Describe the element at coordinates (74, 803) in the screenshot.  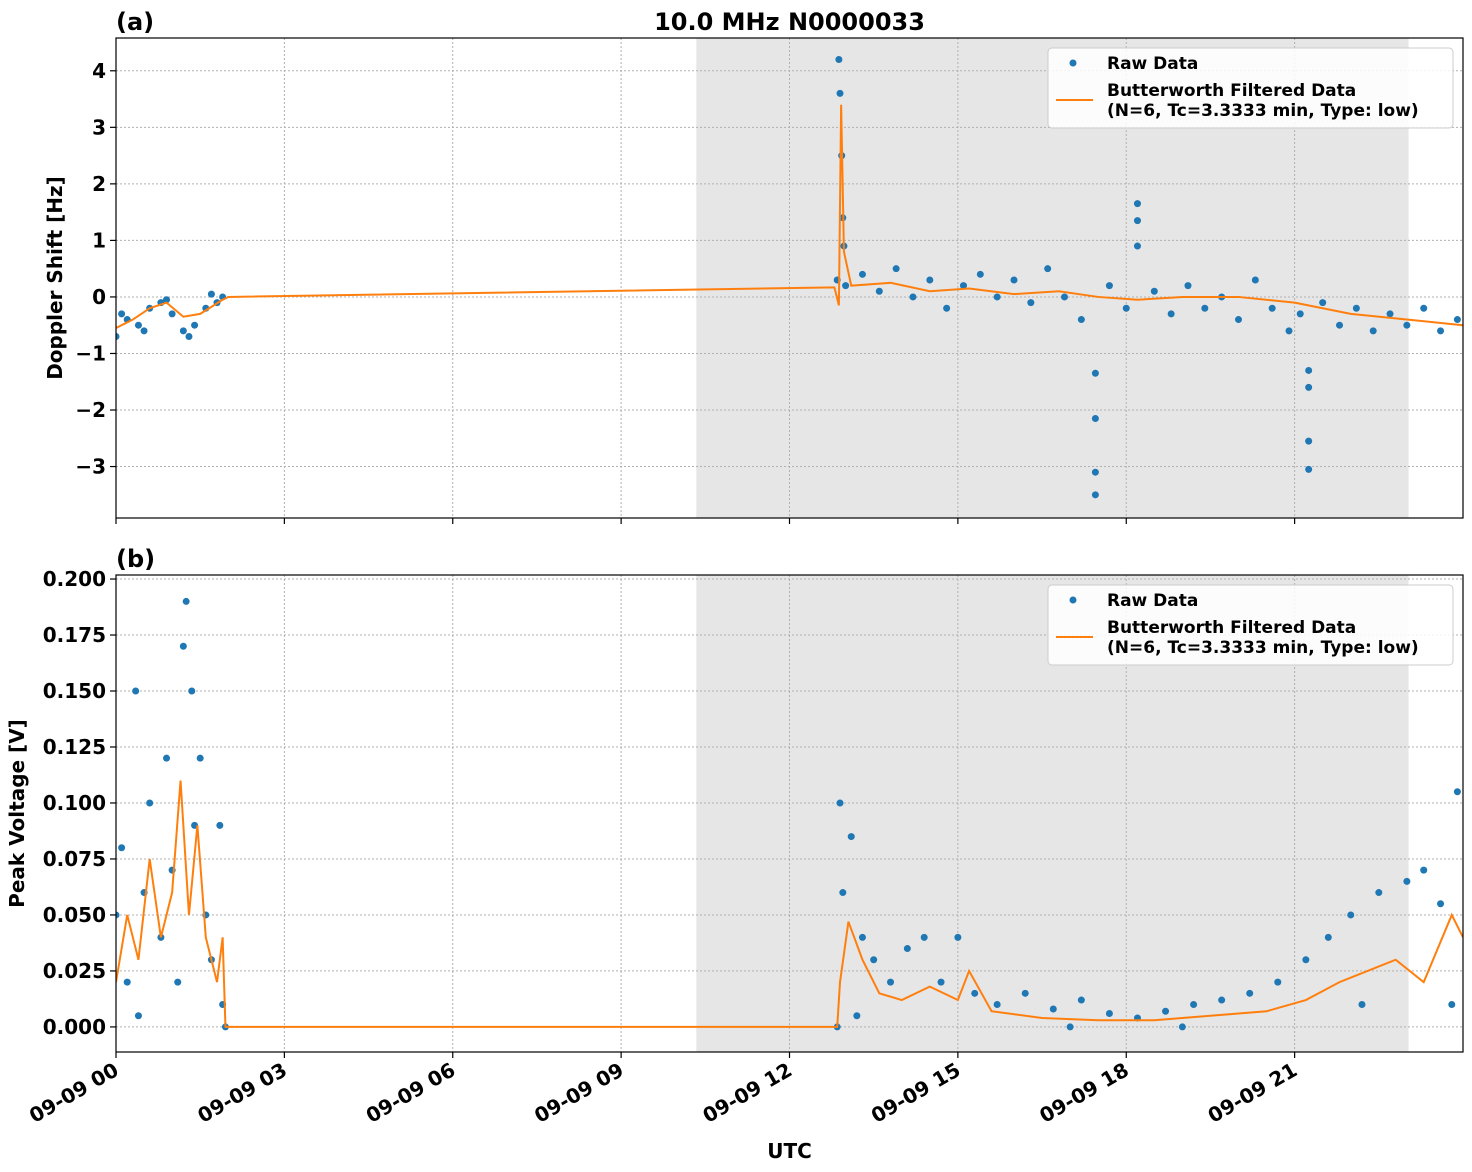
I see `y-tick-label: 0.100` at that location.